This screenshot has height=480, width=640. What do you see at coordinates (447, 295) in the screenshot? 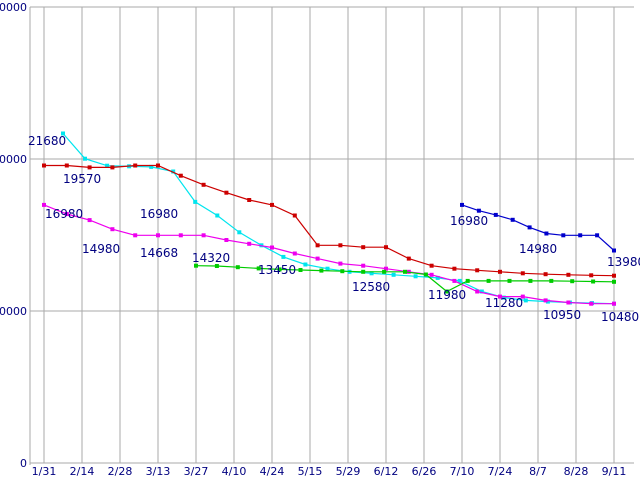
I see `point-value-label: 11980` at bounding box center [447, 295].